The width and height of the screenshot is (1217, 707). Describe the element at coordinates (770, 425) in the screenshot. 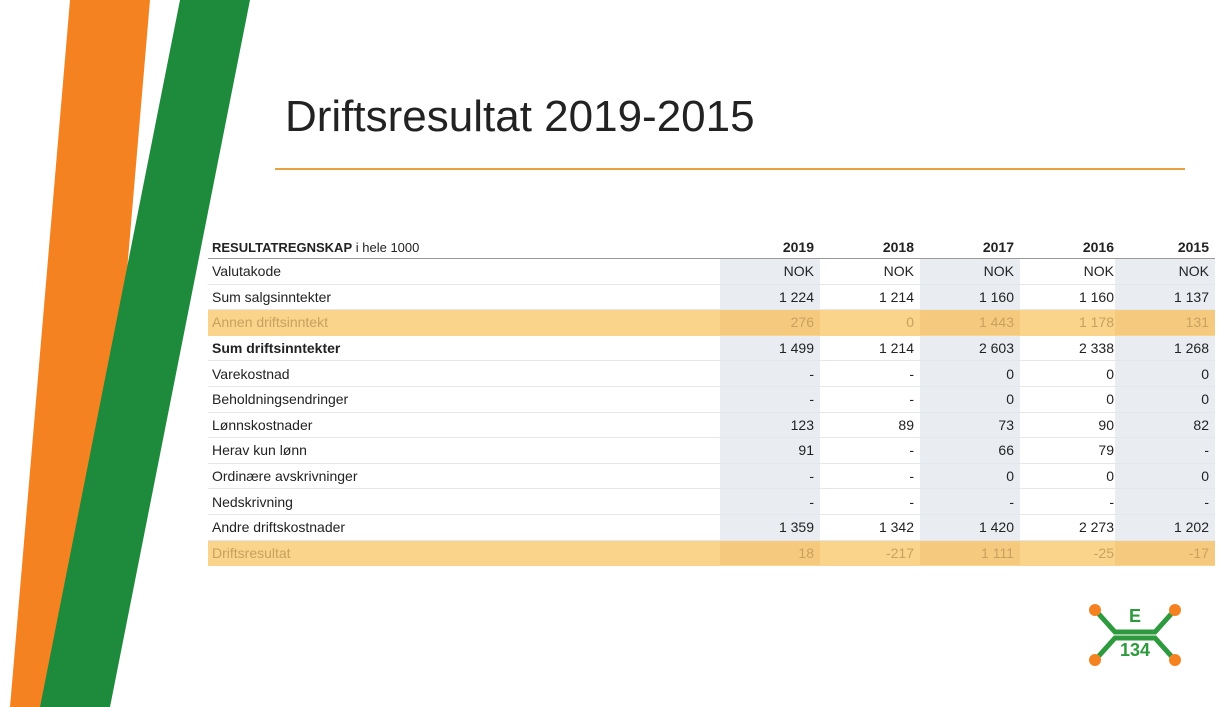

I see `cell-value: 123` at that location.